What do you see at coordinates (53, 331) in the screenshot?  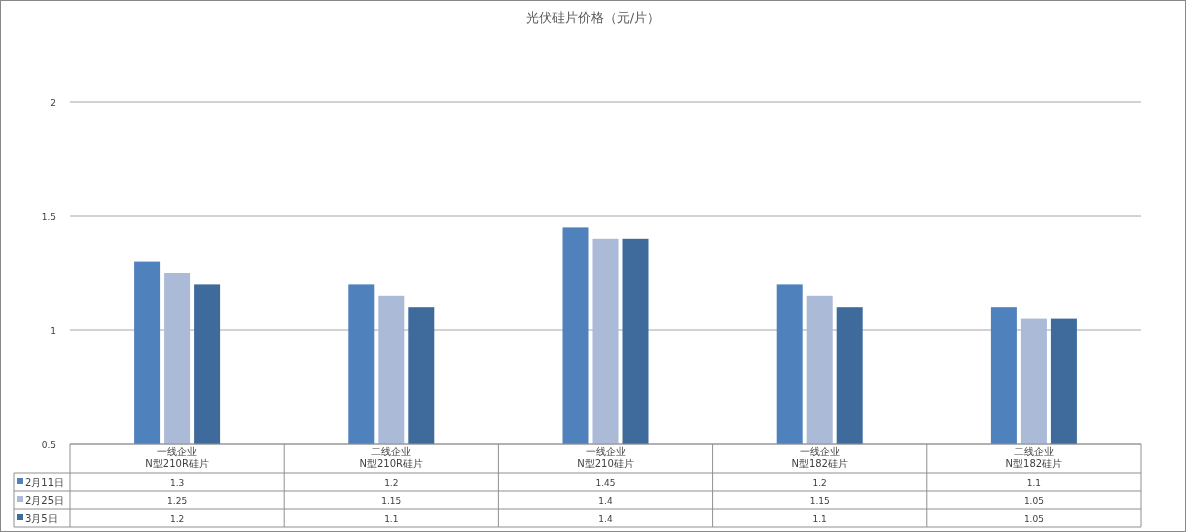 I see `y-tick-label: 1` at bounding box center [53, 331].